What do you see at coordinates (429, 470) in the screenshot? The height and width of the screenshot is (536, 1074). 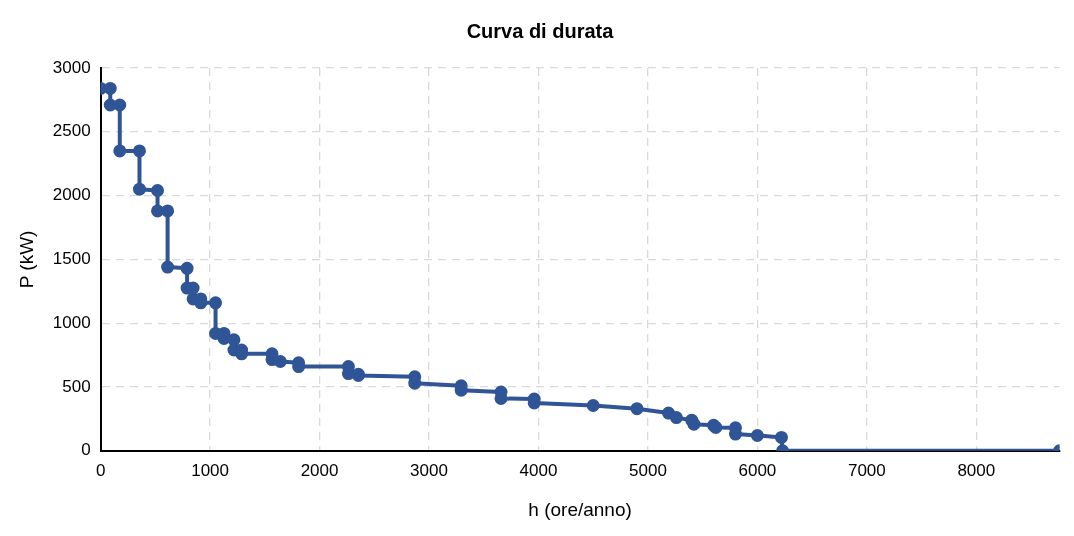 I see `x-tick-label: 3000` at bounding box center [429, 470].